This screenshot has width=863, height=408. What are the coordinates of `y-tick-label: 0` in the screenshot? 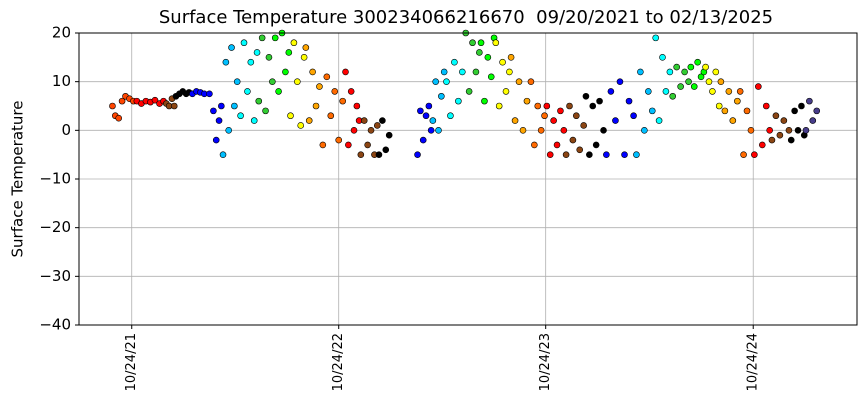 It's located at (66, 130).